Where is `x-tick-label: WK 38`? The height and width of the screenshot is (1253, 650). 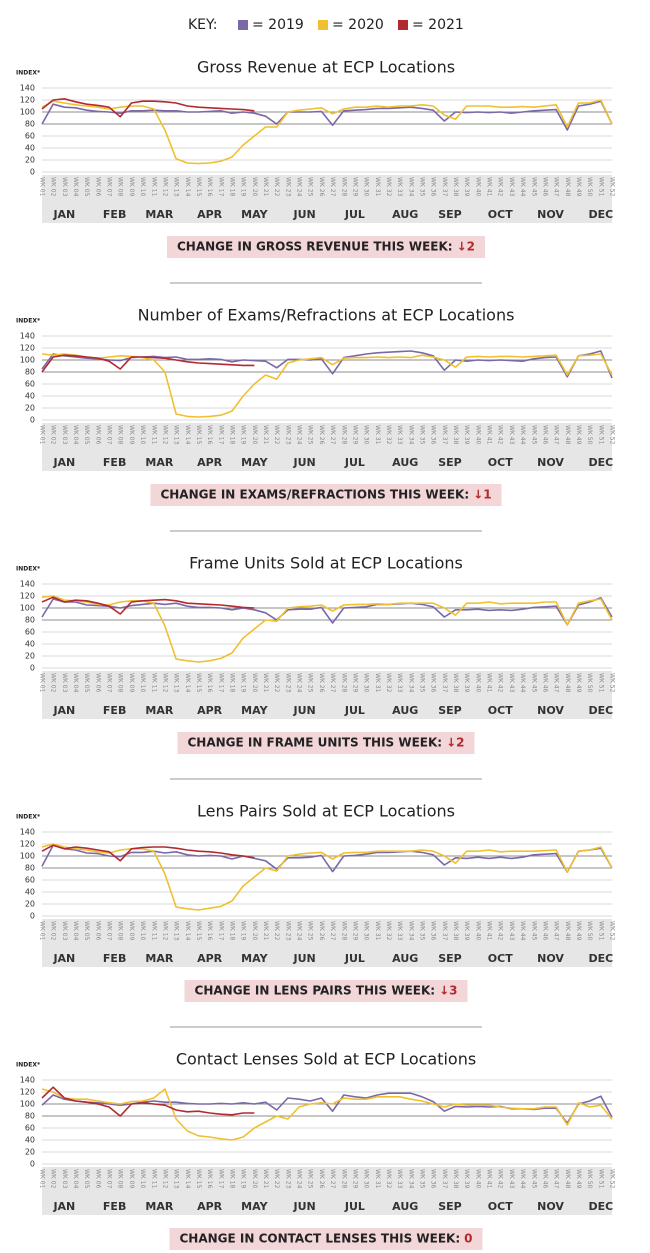 x-tick-label: WK 38 is located at coordinates (455, 435).